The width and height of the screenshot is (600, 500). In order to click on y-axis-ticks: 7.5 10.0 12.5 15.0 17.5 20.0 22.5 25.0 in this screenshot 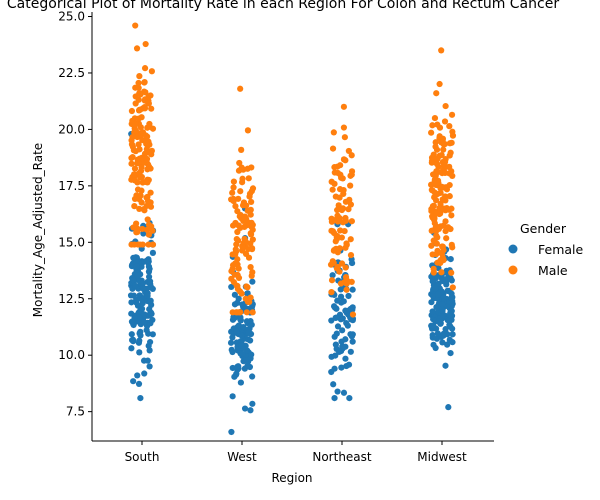, I will do `click(75, 214)`.